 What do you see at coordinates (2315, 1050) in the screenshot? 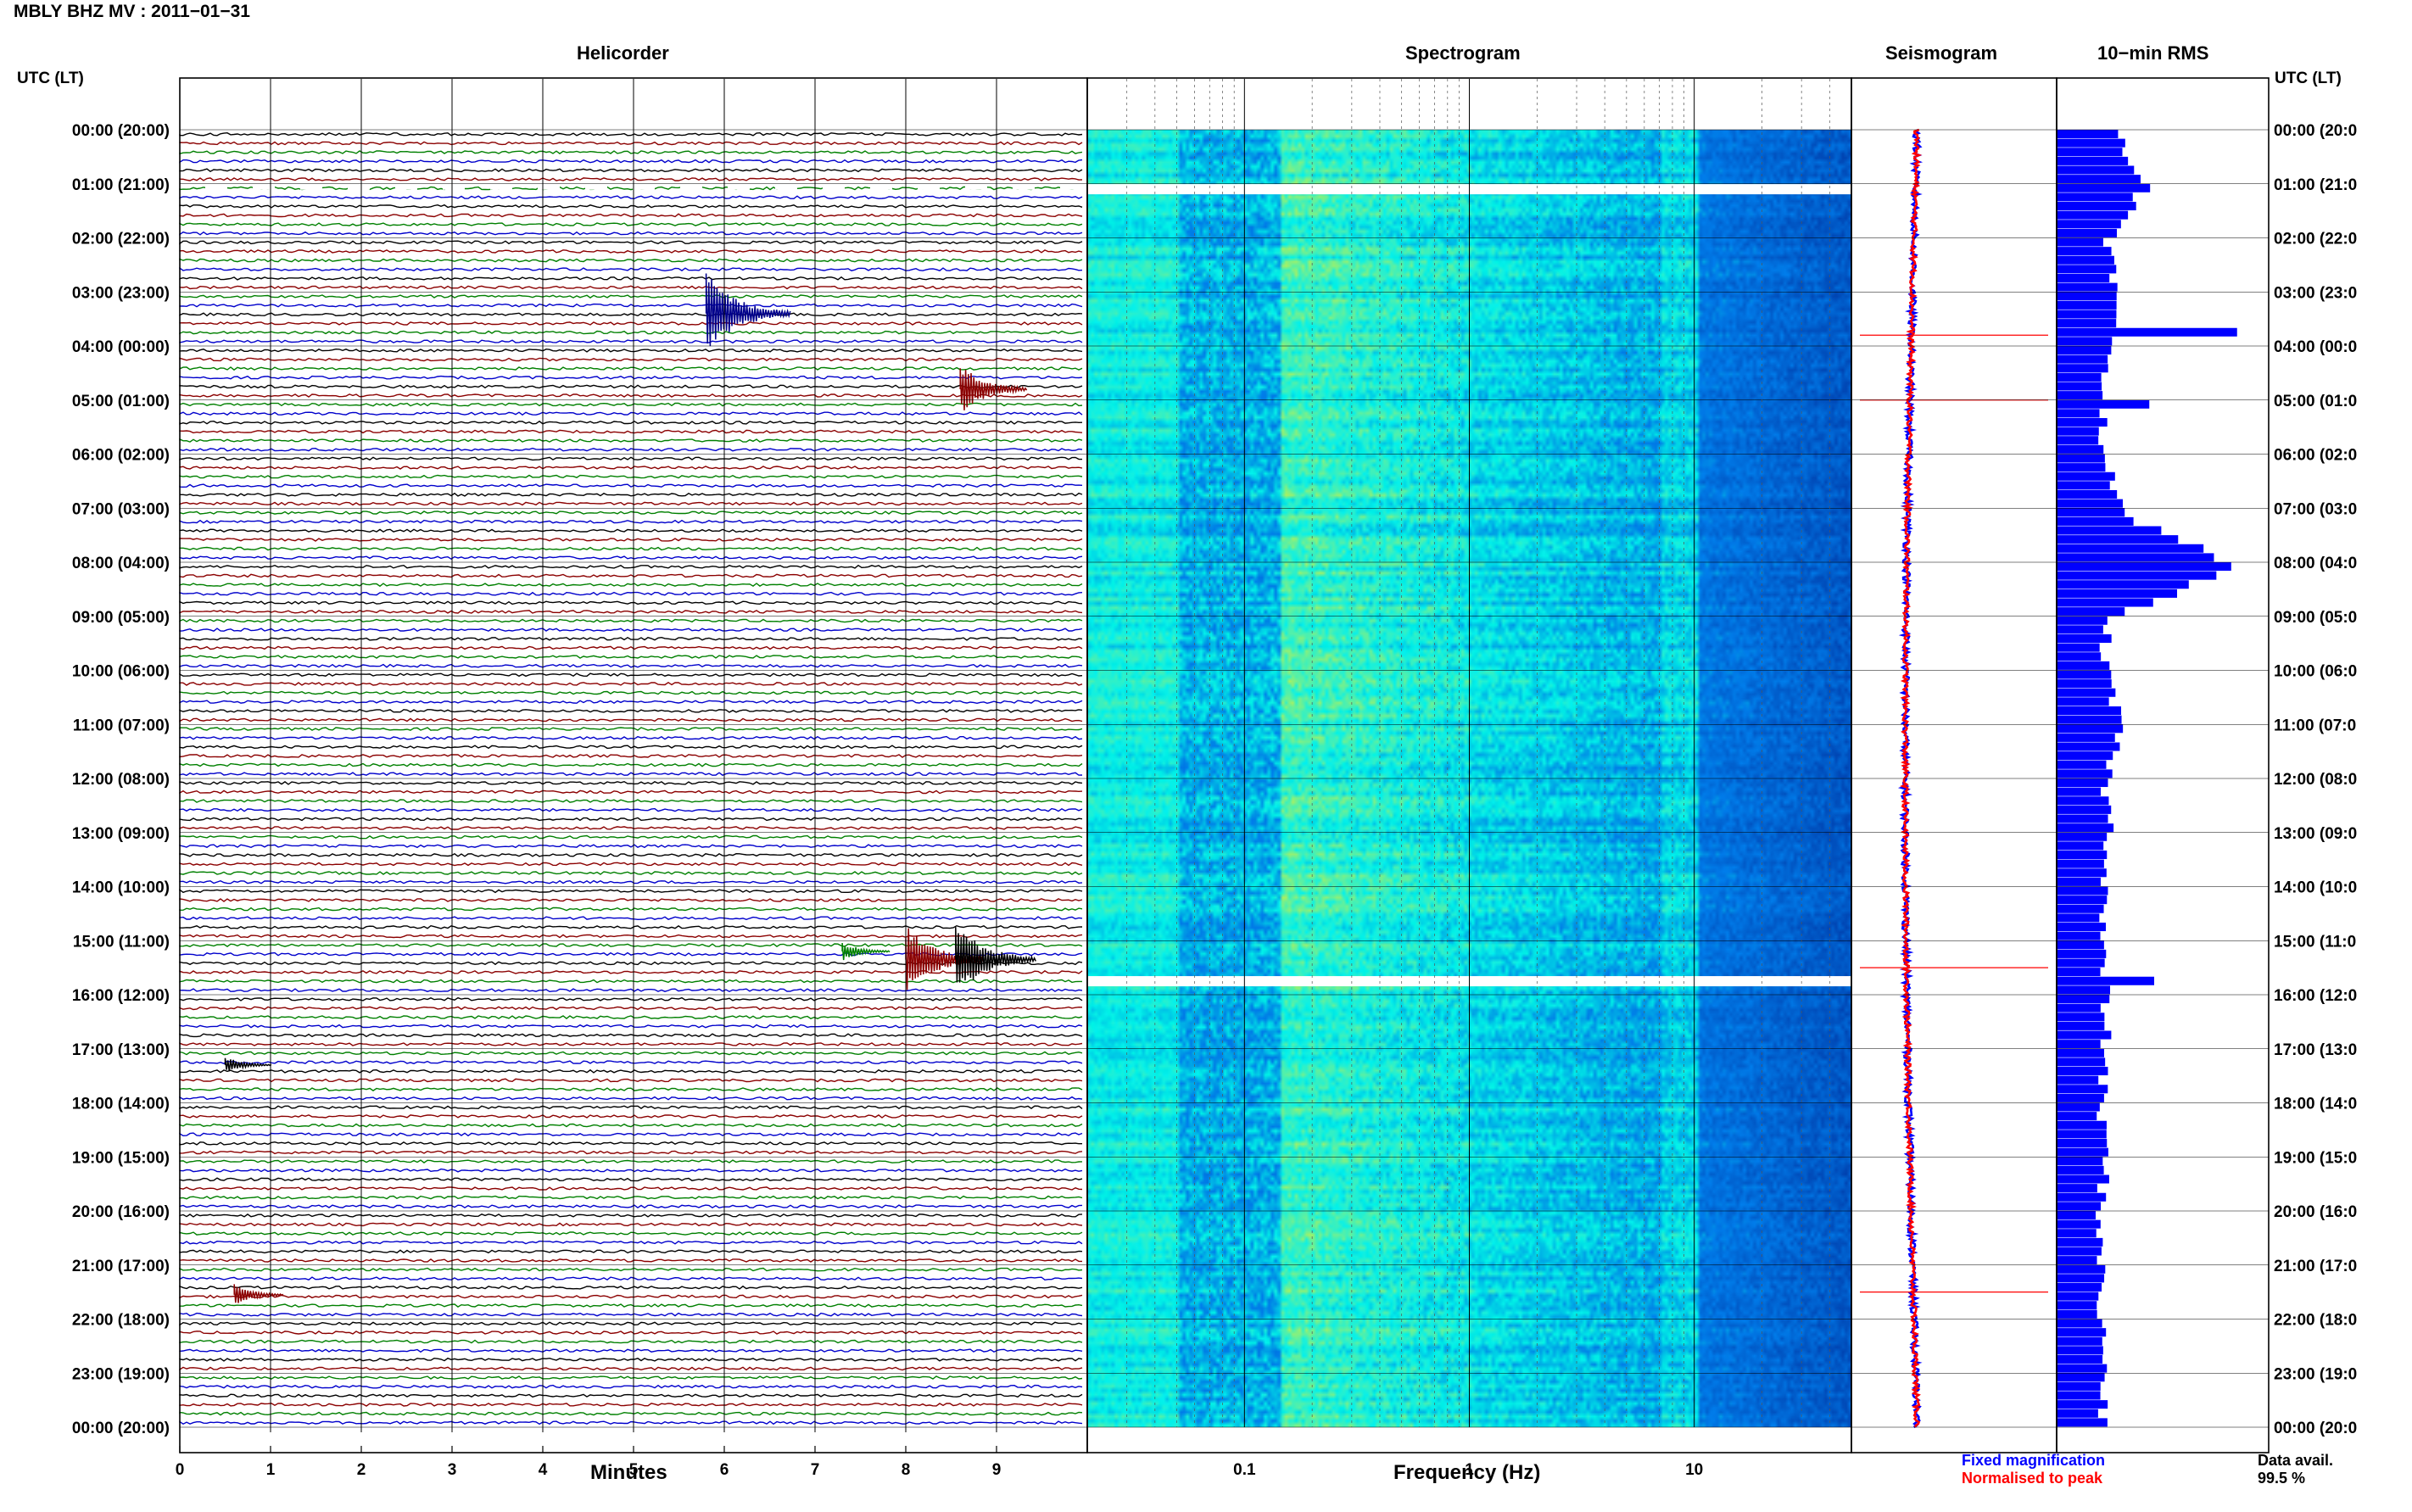
I see `time-label-right: 17:00 (13:0` at bounding box center [2315, 1050].